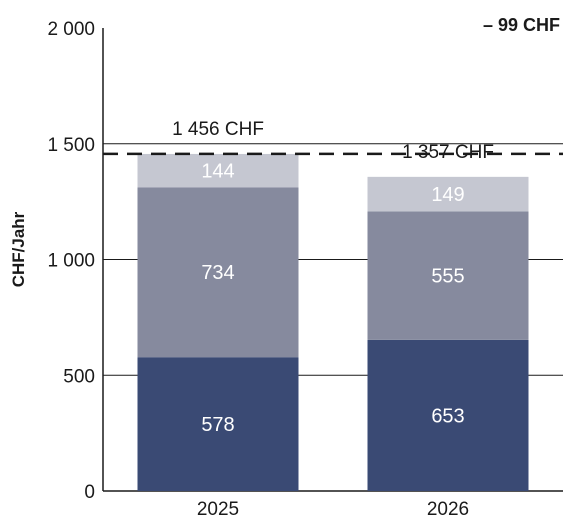 This screenshot has width=563, height=522. What do you see at coordinates (218, 129) in the screenshot?
I see `bar-total-label: 1 456 CHF` at bounding box center [218, 129].